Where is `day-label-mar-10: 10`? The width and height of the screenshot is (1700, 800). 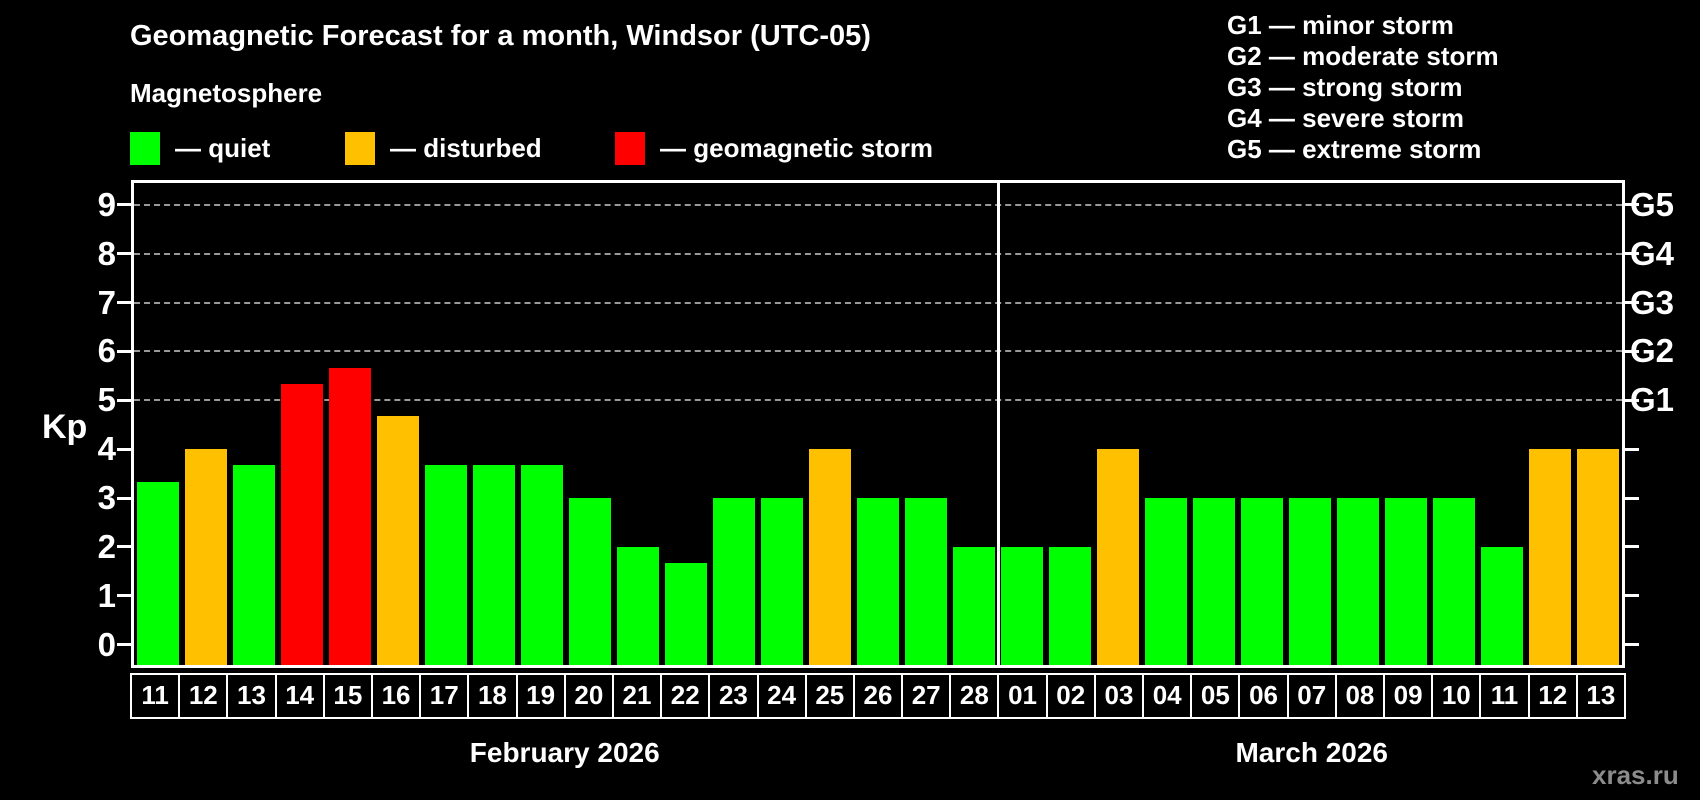 day-label-mar-10: 10 is located at coordinates (1456, 696).